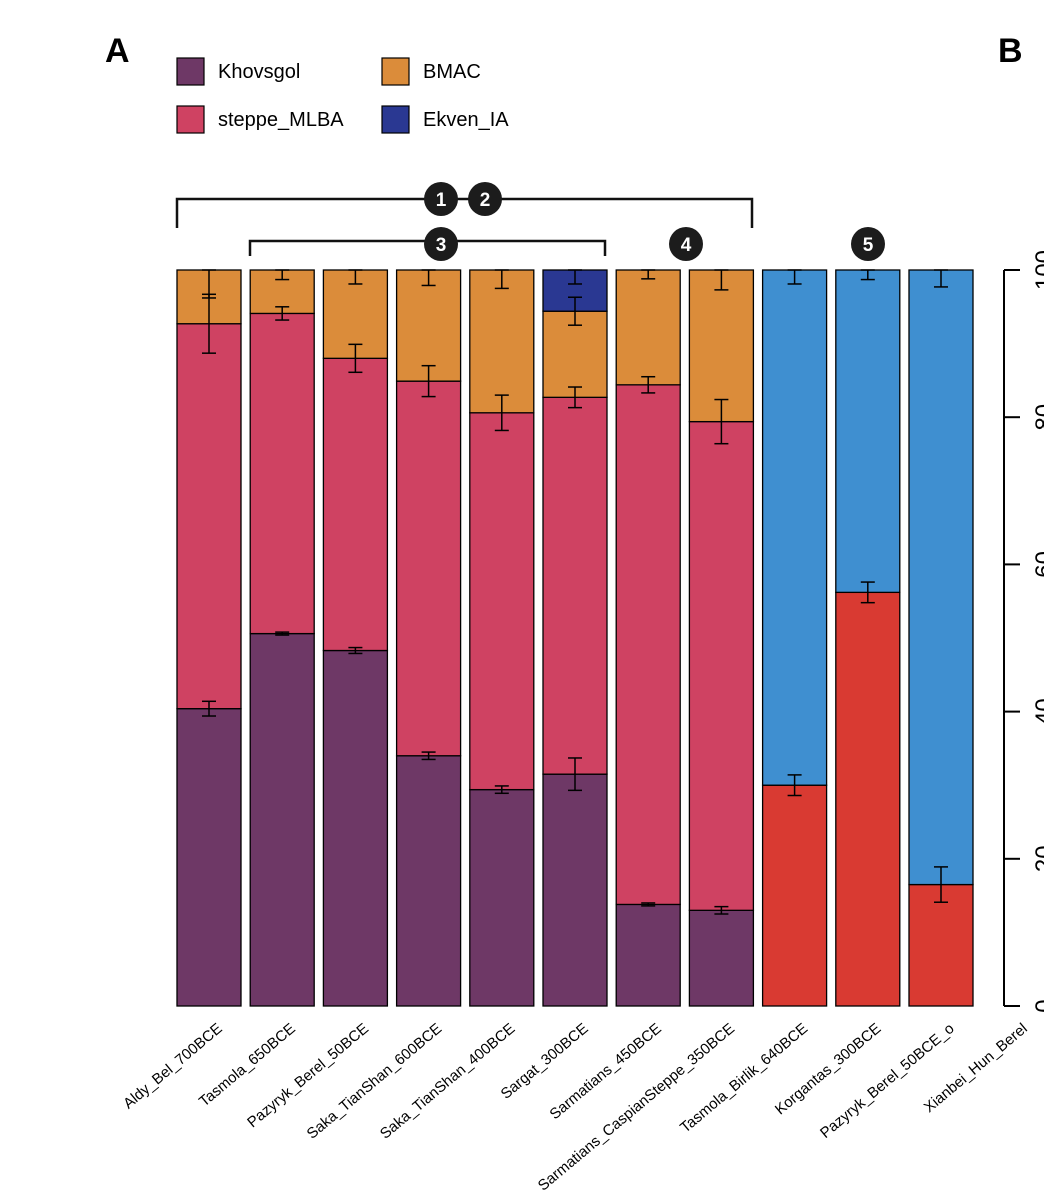  What do you see at coordinates (452, 72) in the screenshot?
I see `legend-label-bmac: BMAC` at bounding box center [452, 72].